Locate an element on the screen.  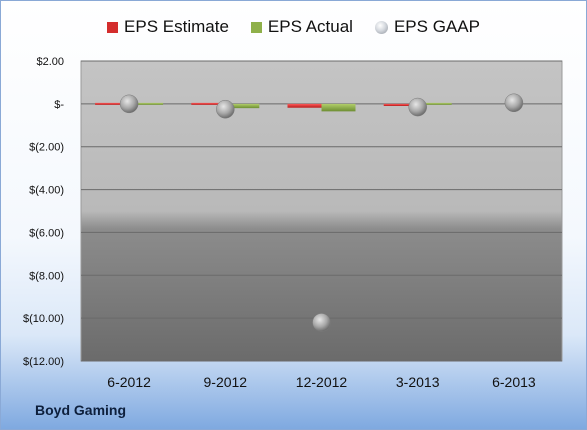
legend-swatch-eps-estimate is located at coordinates (113, 27).